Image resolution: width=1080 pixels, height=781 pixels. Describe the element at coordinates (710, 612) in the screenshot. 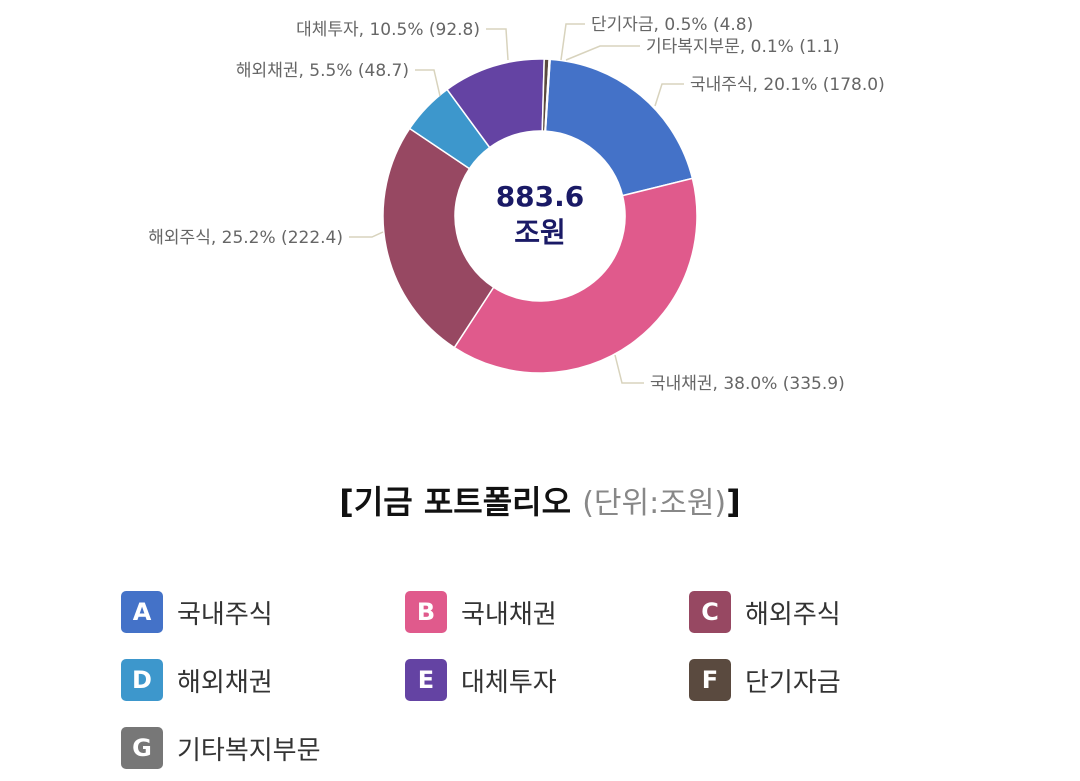

I see `legend-badge: C` at that location.